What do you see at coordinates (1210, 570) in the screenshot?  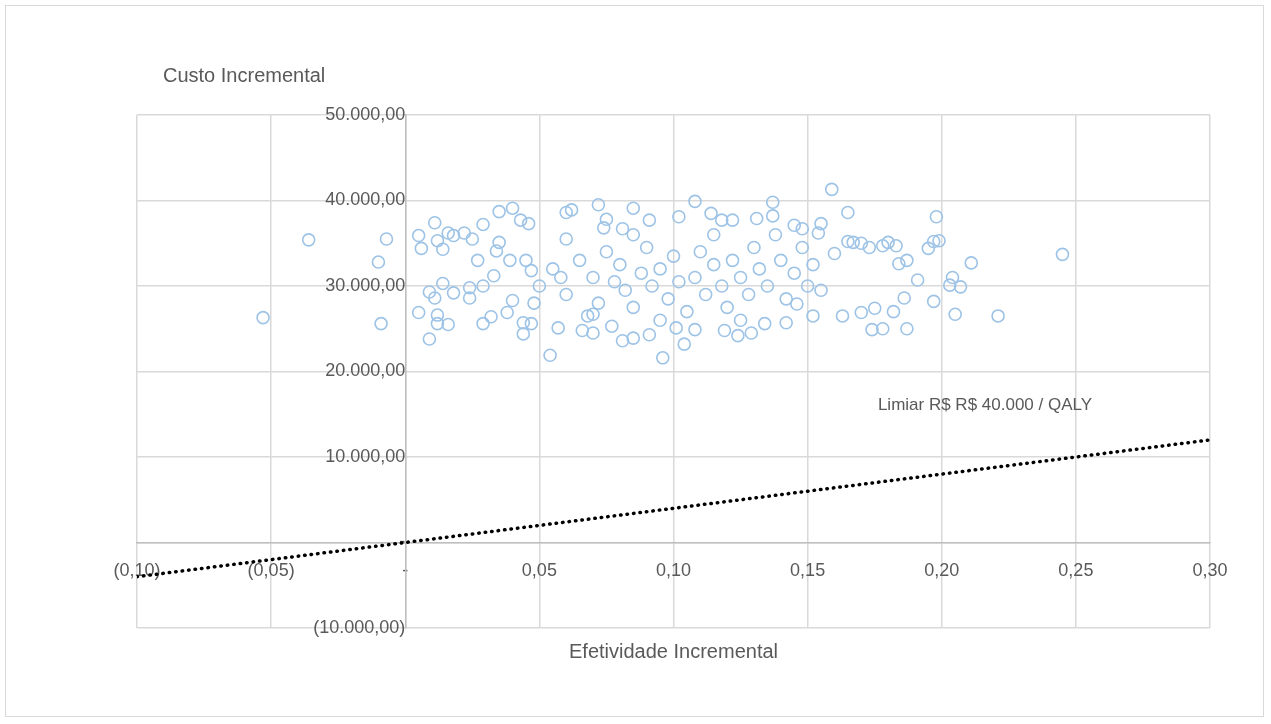 I see `x-tick-label: 0,30` at bounding box center [1210, 570].